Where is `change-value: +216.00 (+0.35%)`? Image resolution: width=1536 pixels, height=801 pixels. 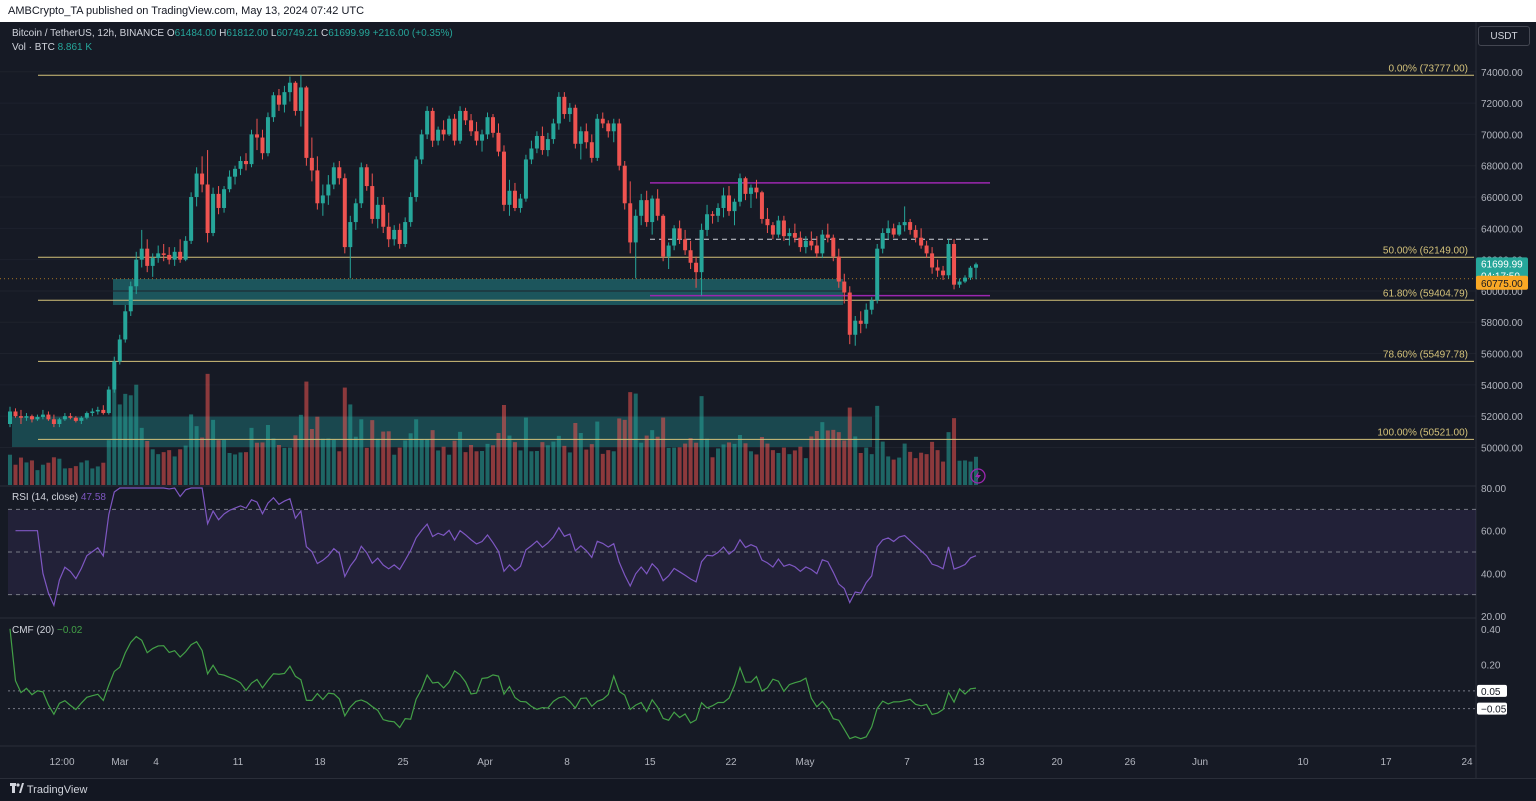
change-value: +216.00 (+0.35%) is located at coordinates (412, 33).